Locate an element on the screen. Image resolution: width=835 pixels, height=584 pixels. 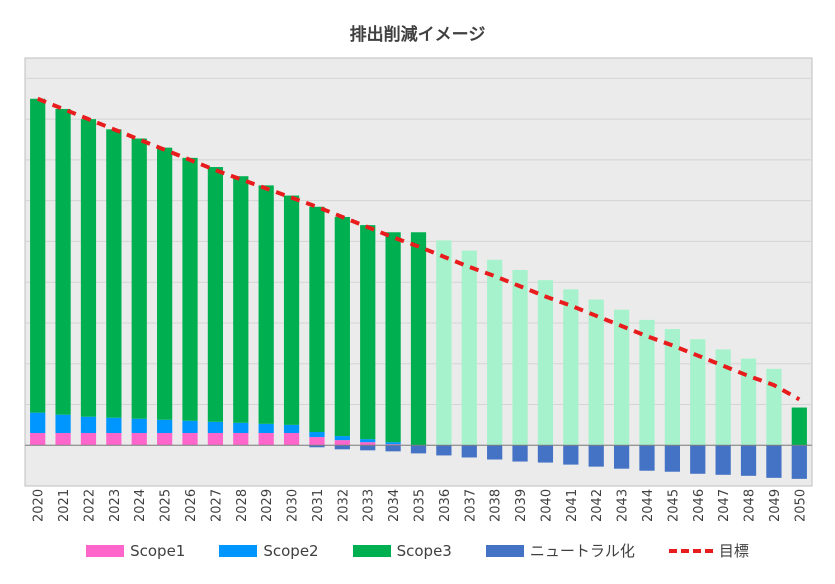
x-tick-label: 2043 is located at coordinates (623, 505).